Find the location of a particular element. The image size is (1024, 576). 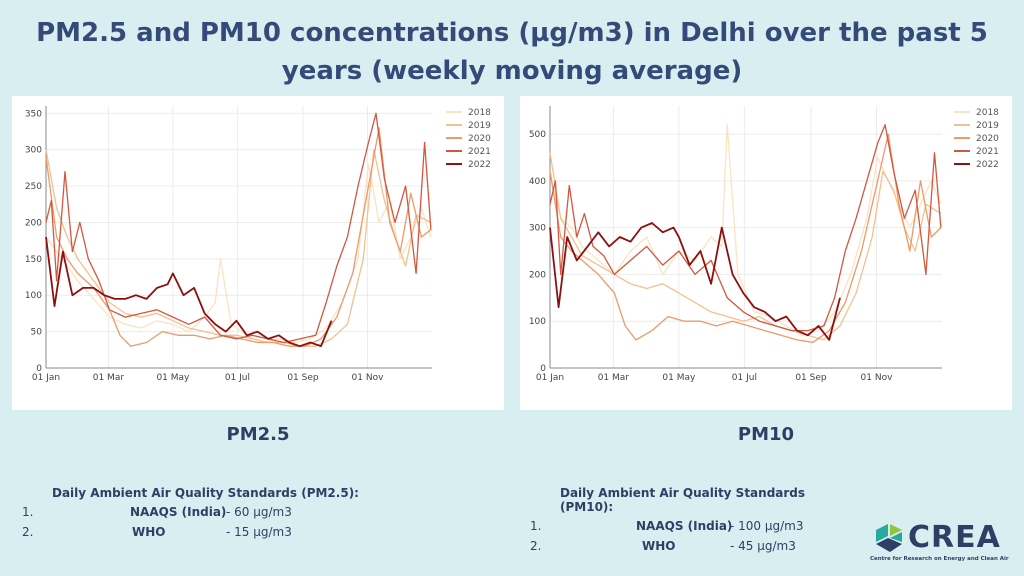

pm10-standard-row: 2. WHO - 45 µg/m3 is located at coordinates (690, 549).